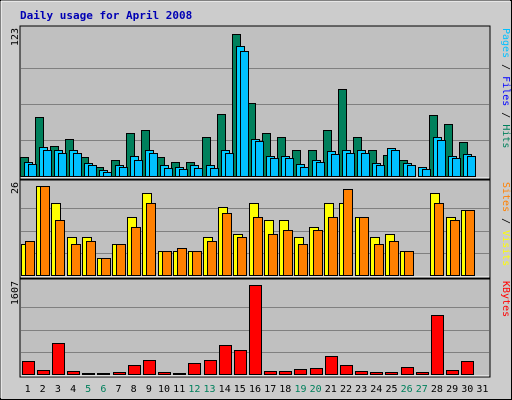 This screenshot has width=512, height=400. I want to click on day-label-16: 16, so click(255, 389).